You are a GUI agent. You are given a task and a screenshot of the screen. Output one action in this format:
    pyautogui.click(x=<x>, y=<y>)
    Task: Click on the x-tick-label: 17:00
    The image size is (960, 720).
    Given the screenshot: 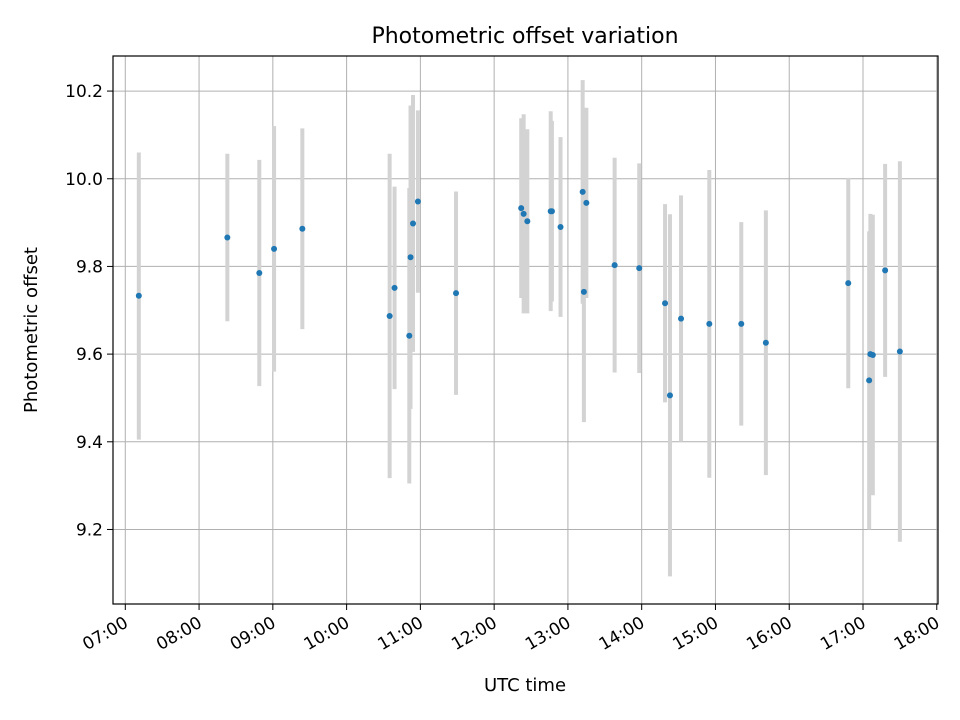 What is the action you would take?
    pyautogui.click(x=843, y=634)
    